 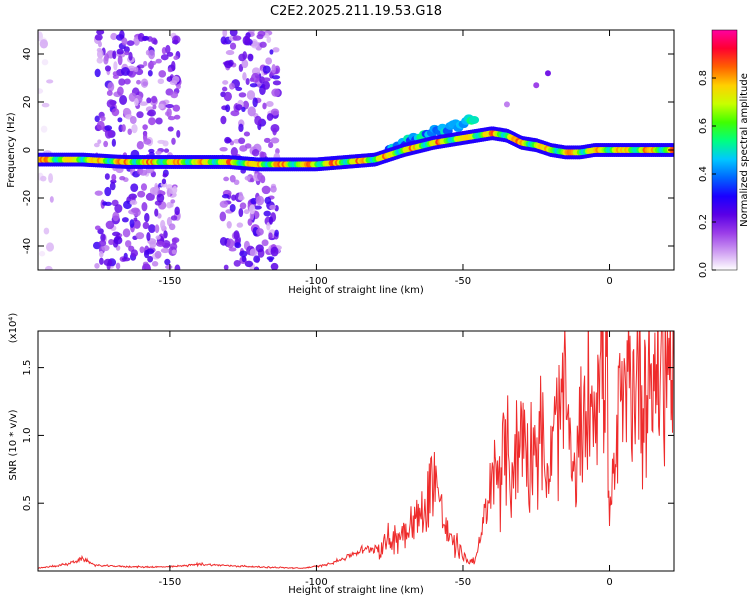 What do you see at coordinates (27, 503) in the screenshot?
I see `y-tick-label: 0.5` at bounding box center [27, 503].